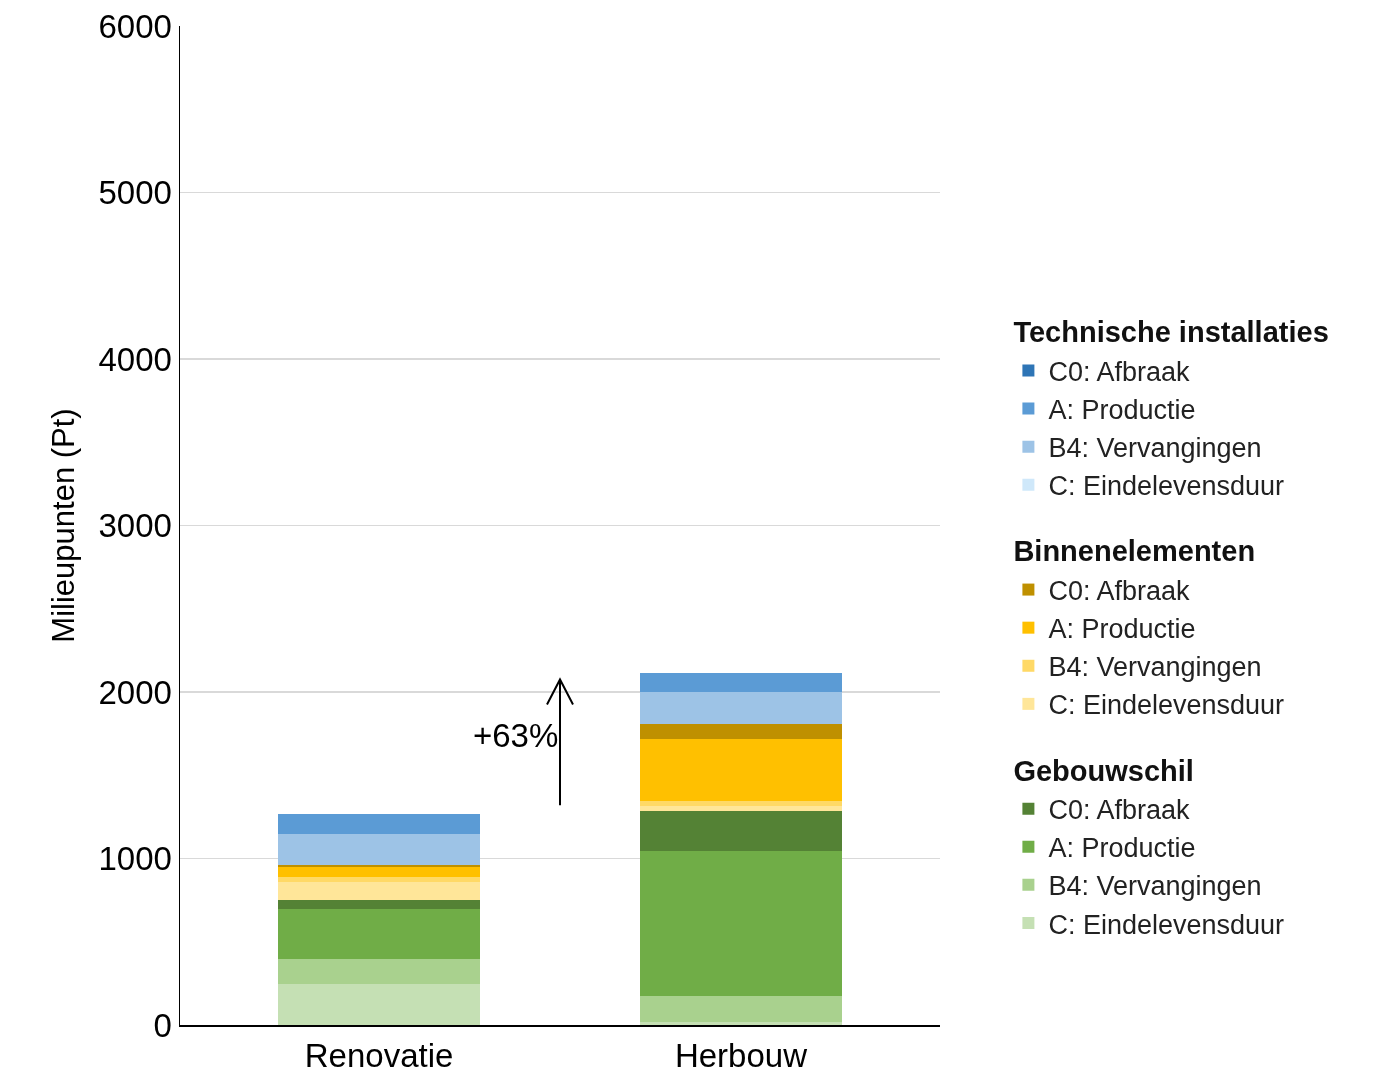  What do you see at coordinates (1103, 770) in the screenshot?
I see `text: Gebouwschil` at bounding box center [1103, 770].